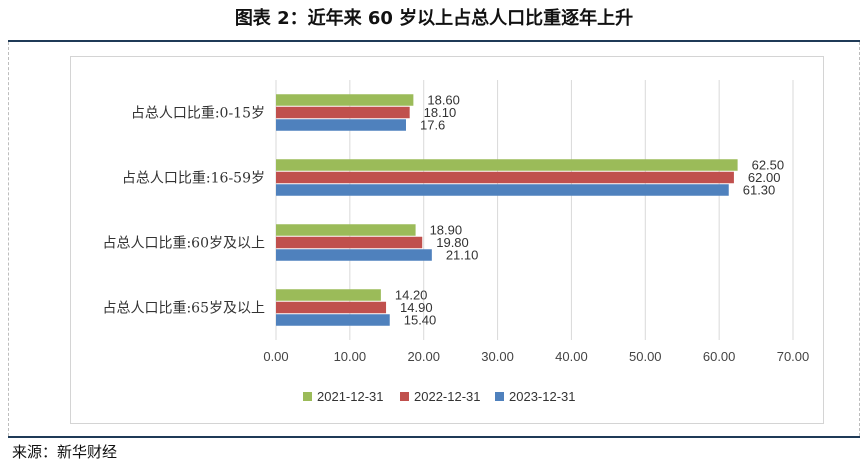 The width and height of the screenshot is (868, 472). I want to click on data-label: 18.10, so click(440, 112).